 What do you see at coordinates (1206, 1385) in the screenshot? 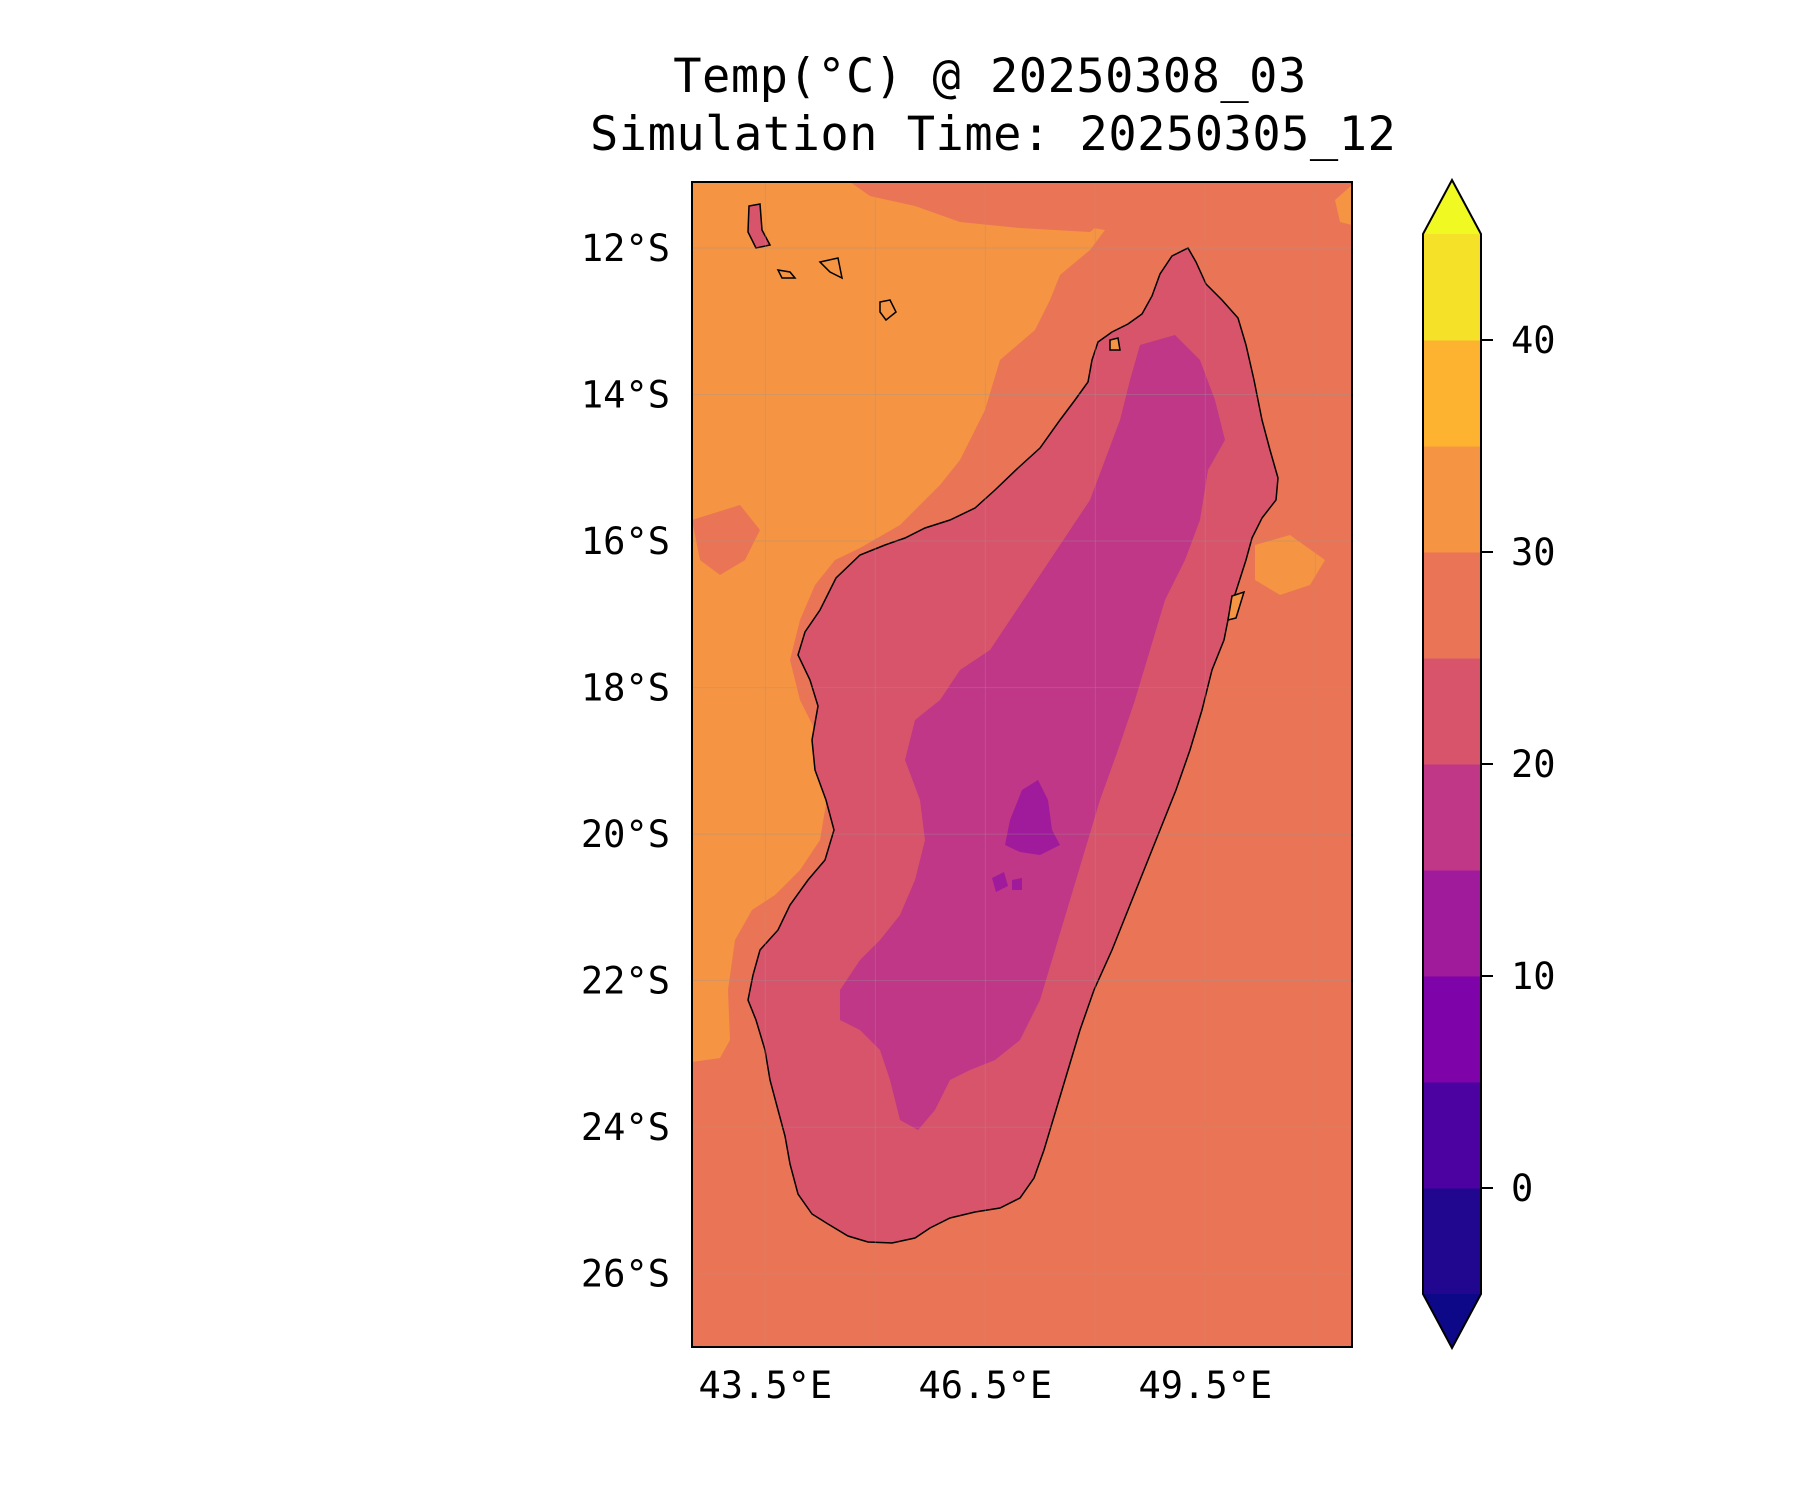
I see `lon-tick-label: 49.5°E` at bounding box center [1206, 1385].